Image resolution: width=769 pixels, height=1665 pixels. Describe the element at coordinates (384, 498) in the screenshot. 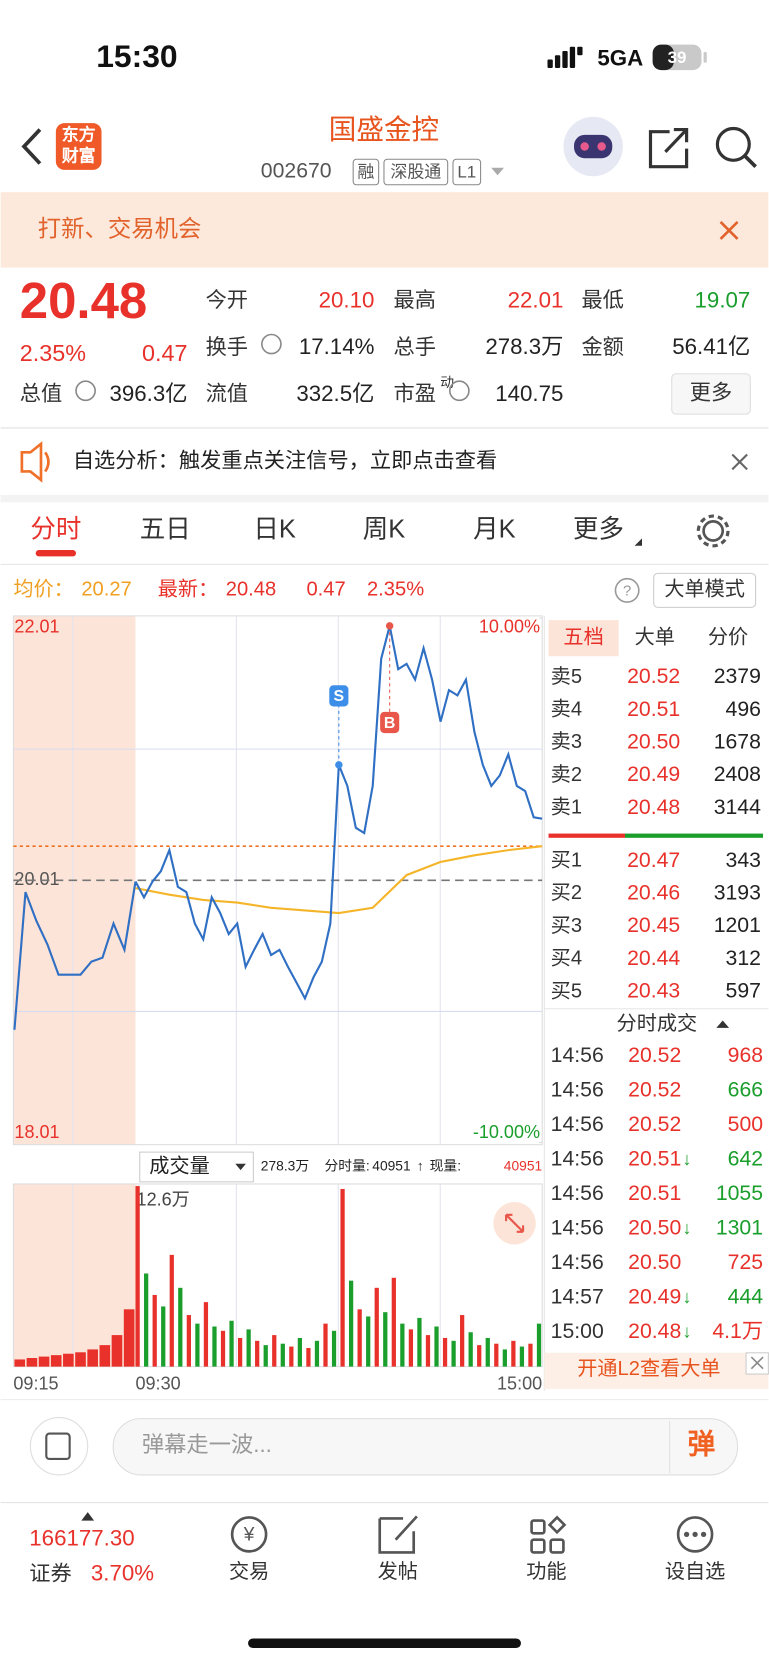

I see `divider` at that location.